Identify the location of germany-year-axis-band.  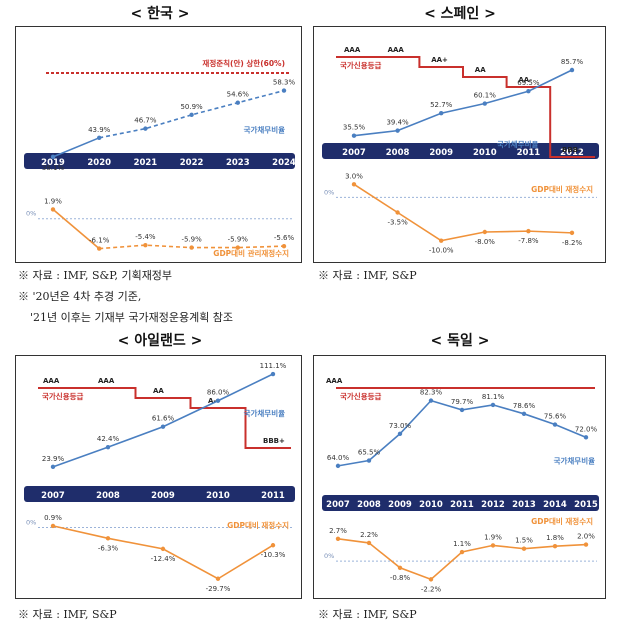
(460, 503).